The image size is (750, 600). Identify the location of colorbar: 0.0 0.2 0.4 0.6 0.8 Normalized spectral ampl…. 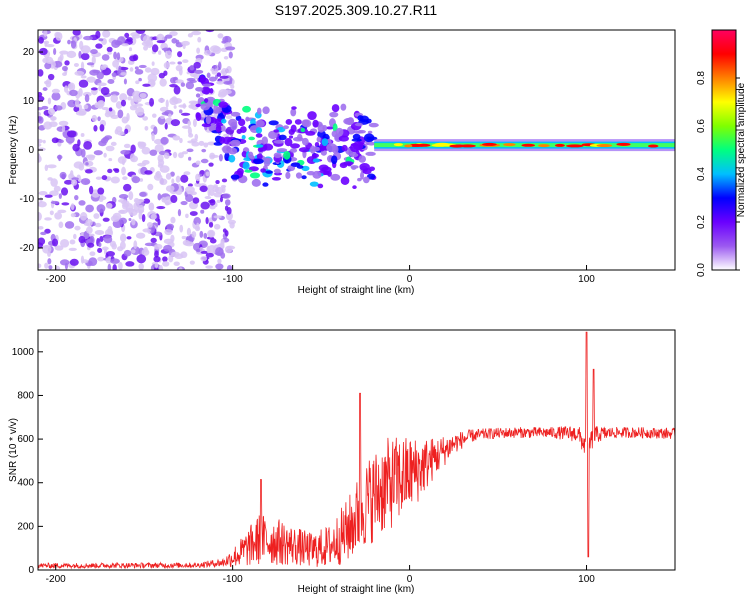
(721, 153).